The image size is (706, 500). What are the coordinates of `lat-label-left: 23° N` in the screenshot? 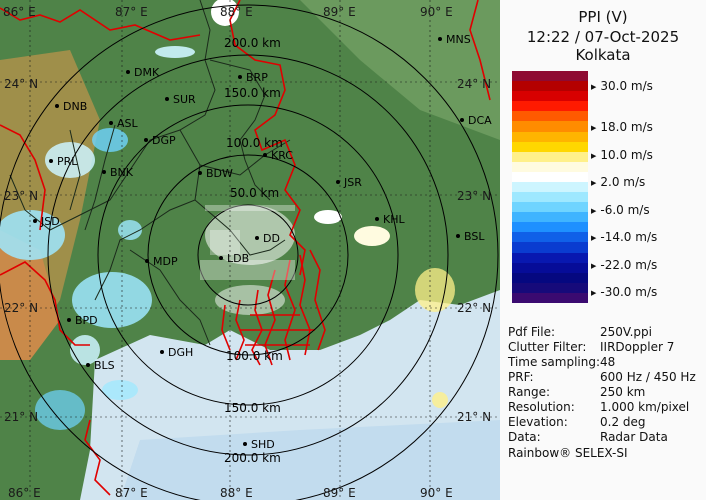 It's located at (21, 196).